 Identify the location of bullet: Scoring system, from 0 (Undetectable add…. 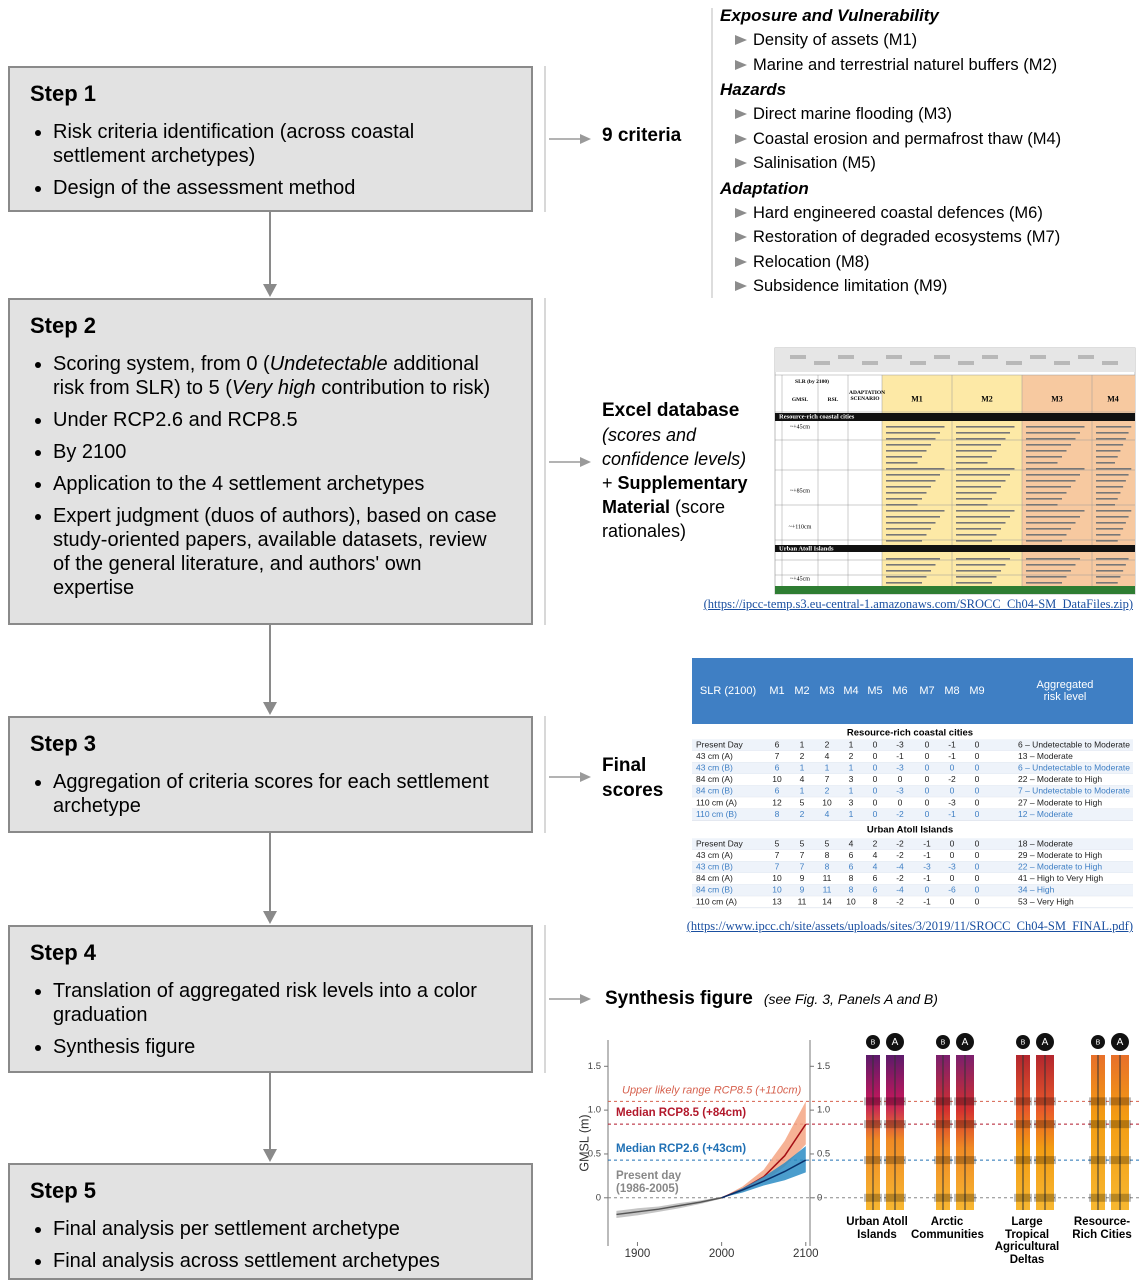
(278, 376).